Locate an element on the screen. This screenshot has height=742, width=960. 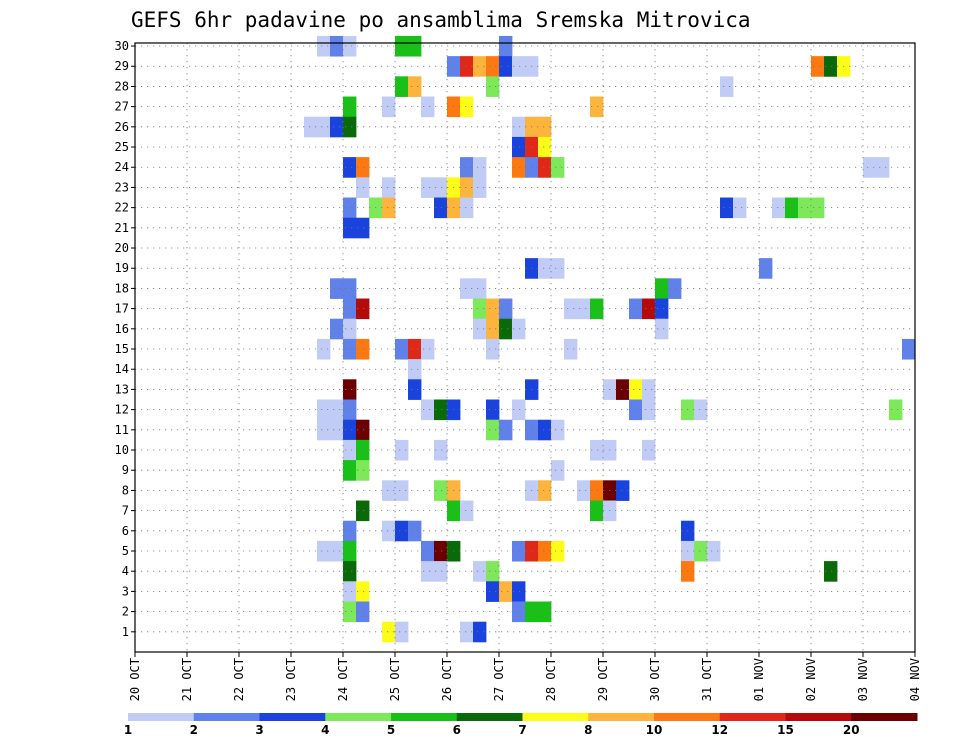
y-tick-label: 24 is located at coordinates (122, 167).